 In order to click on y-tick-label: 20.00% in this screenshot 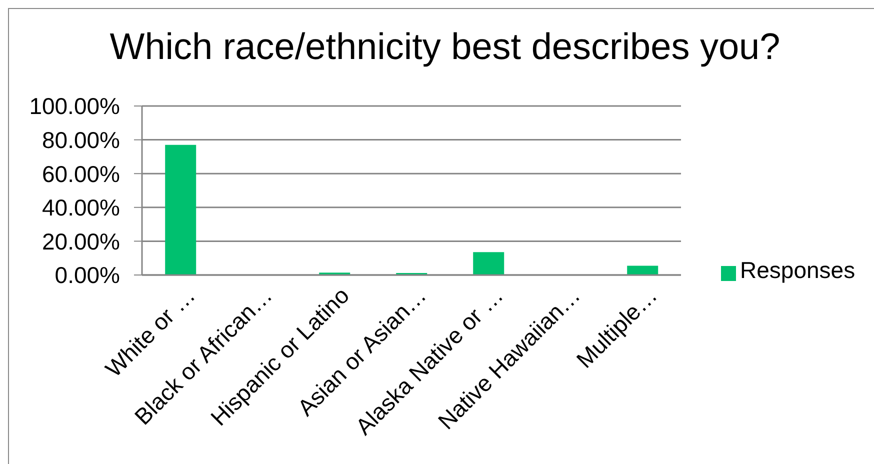, I will do `click(81, 241)`.